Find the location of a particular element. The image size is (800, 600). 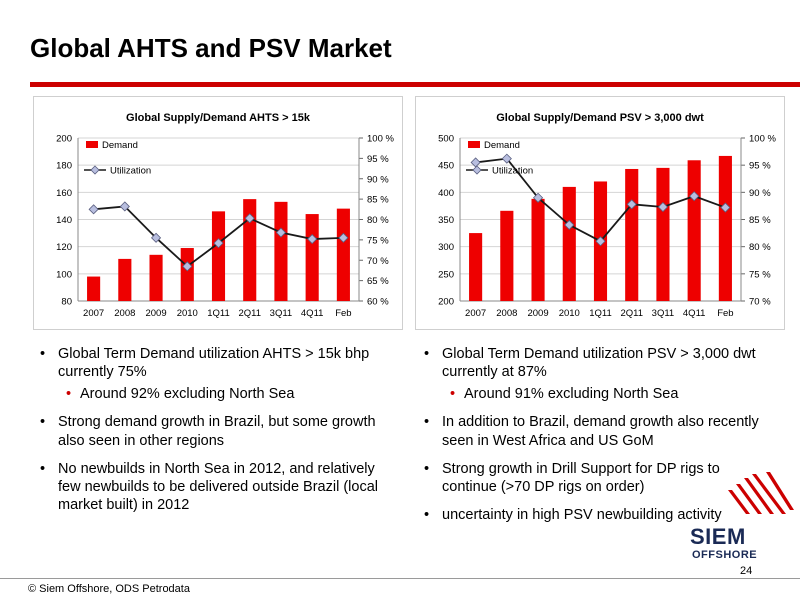

y-left-tick-label: 400 is located at coordinates (446, 193).